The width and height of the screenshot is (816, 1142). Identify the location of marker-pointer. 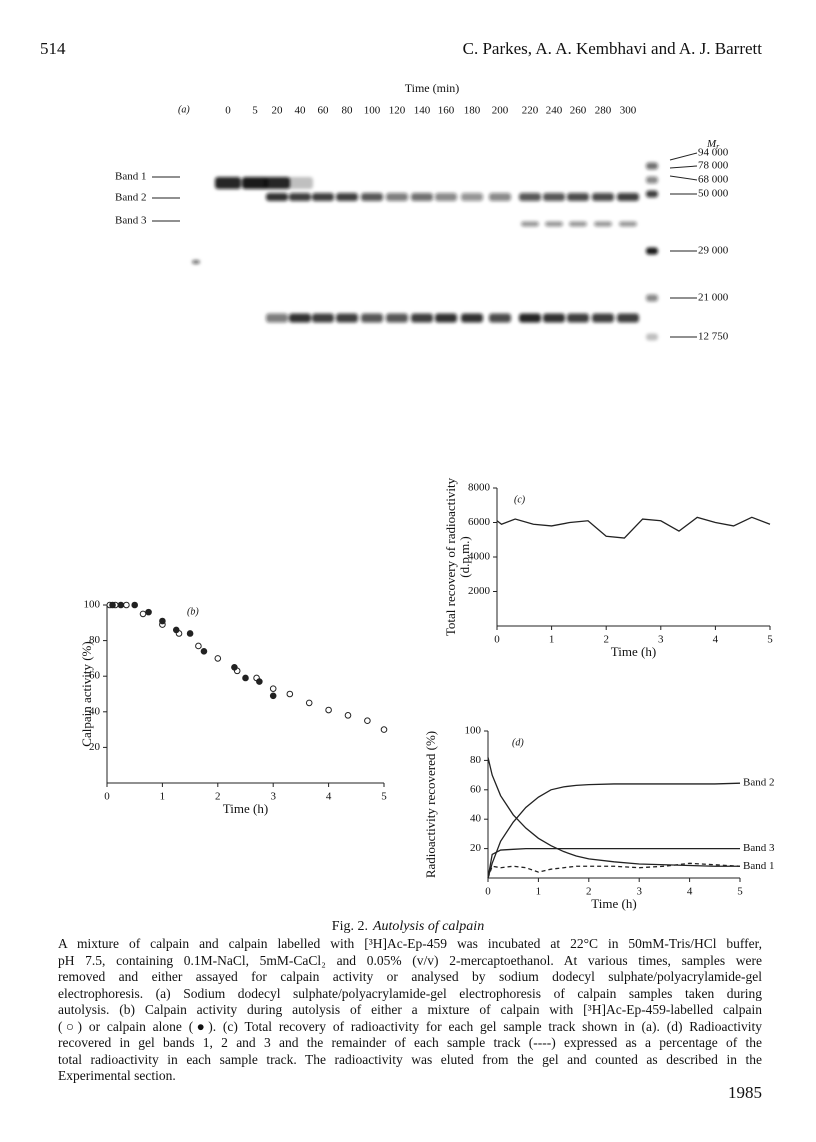
(683, 156).